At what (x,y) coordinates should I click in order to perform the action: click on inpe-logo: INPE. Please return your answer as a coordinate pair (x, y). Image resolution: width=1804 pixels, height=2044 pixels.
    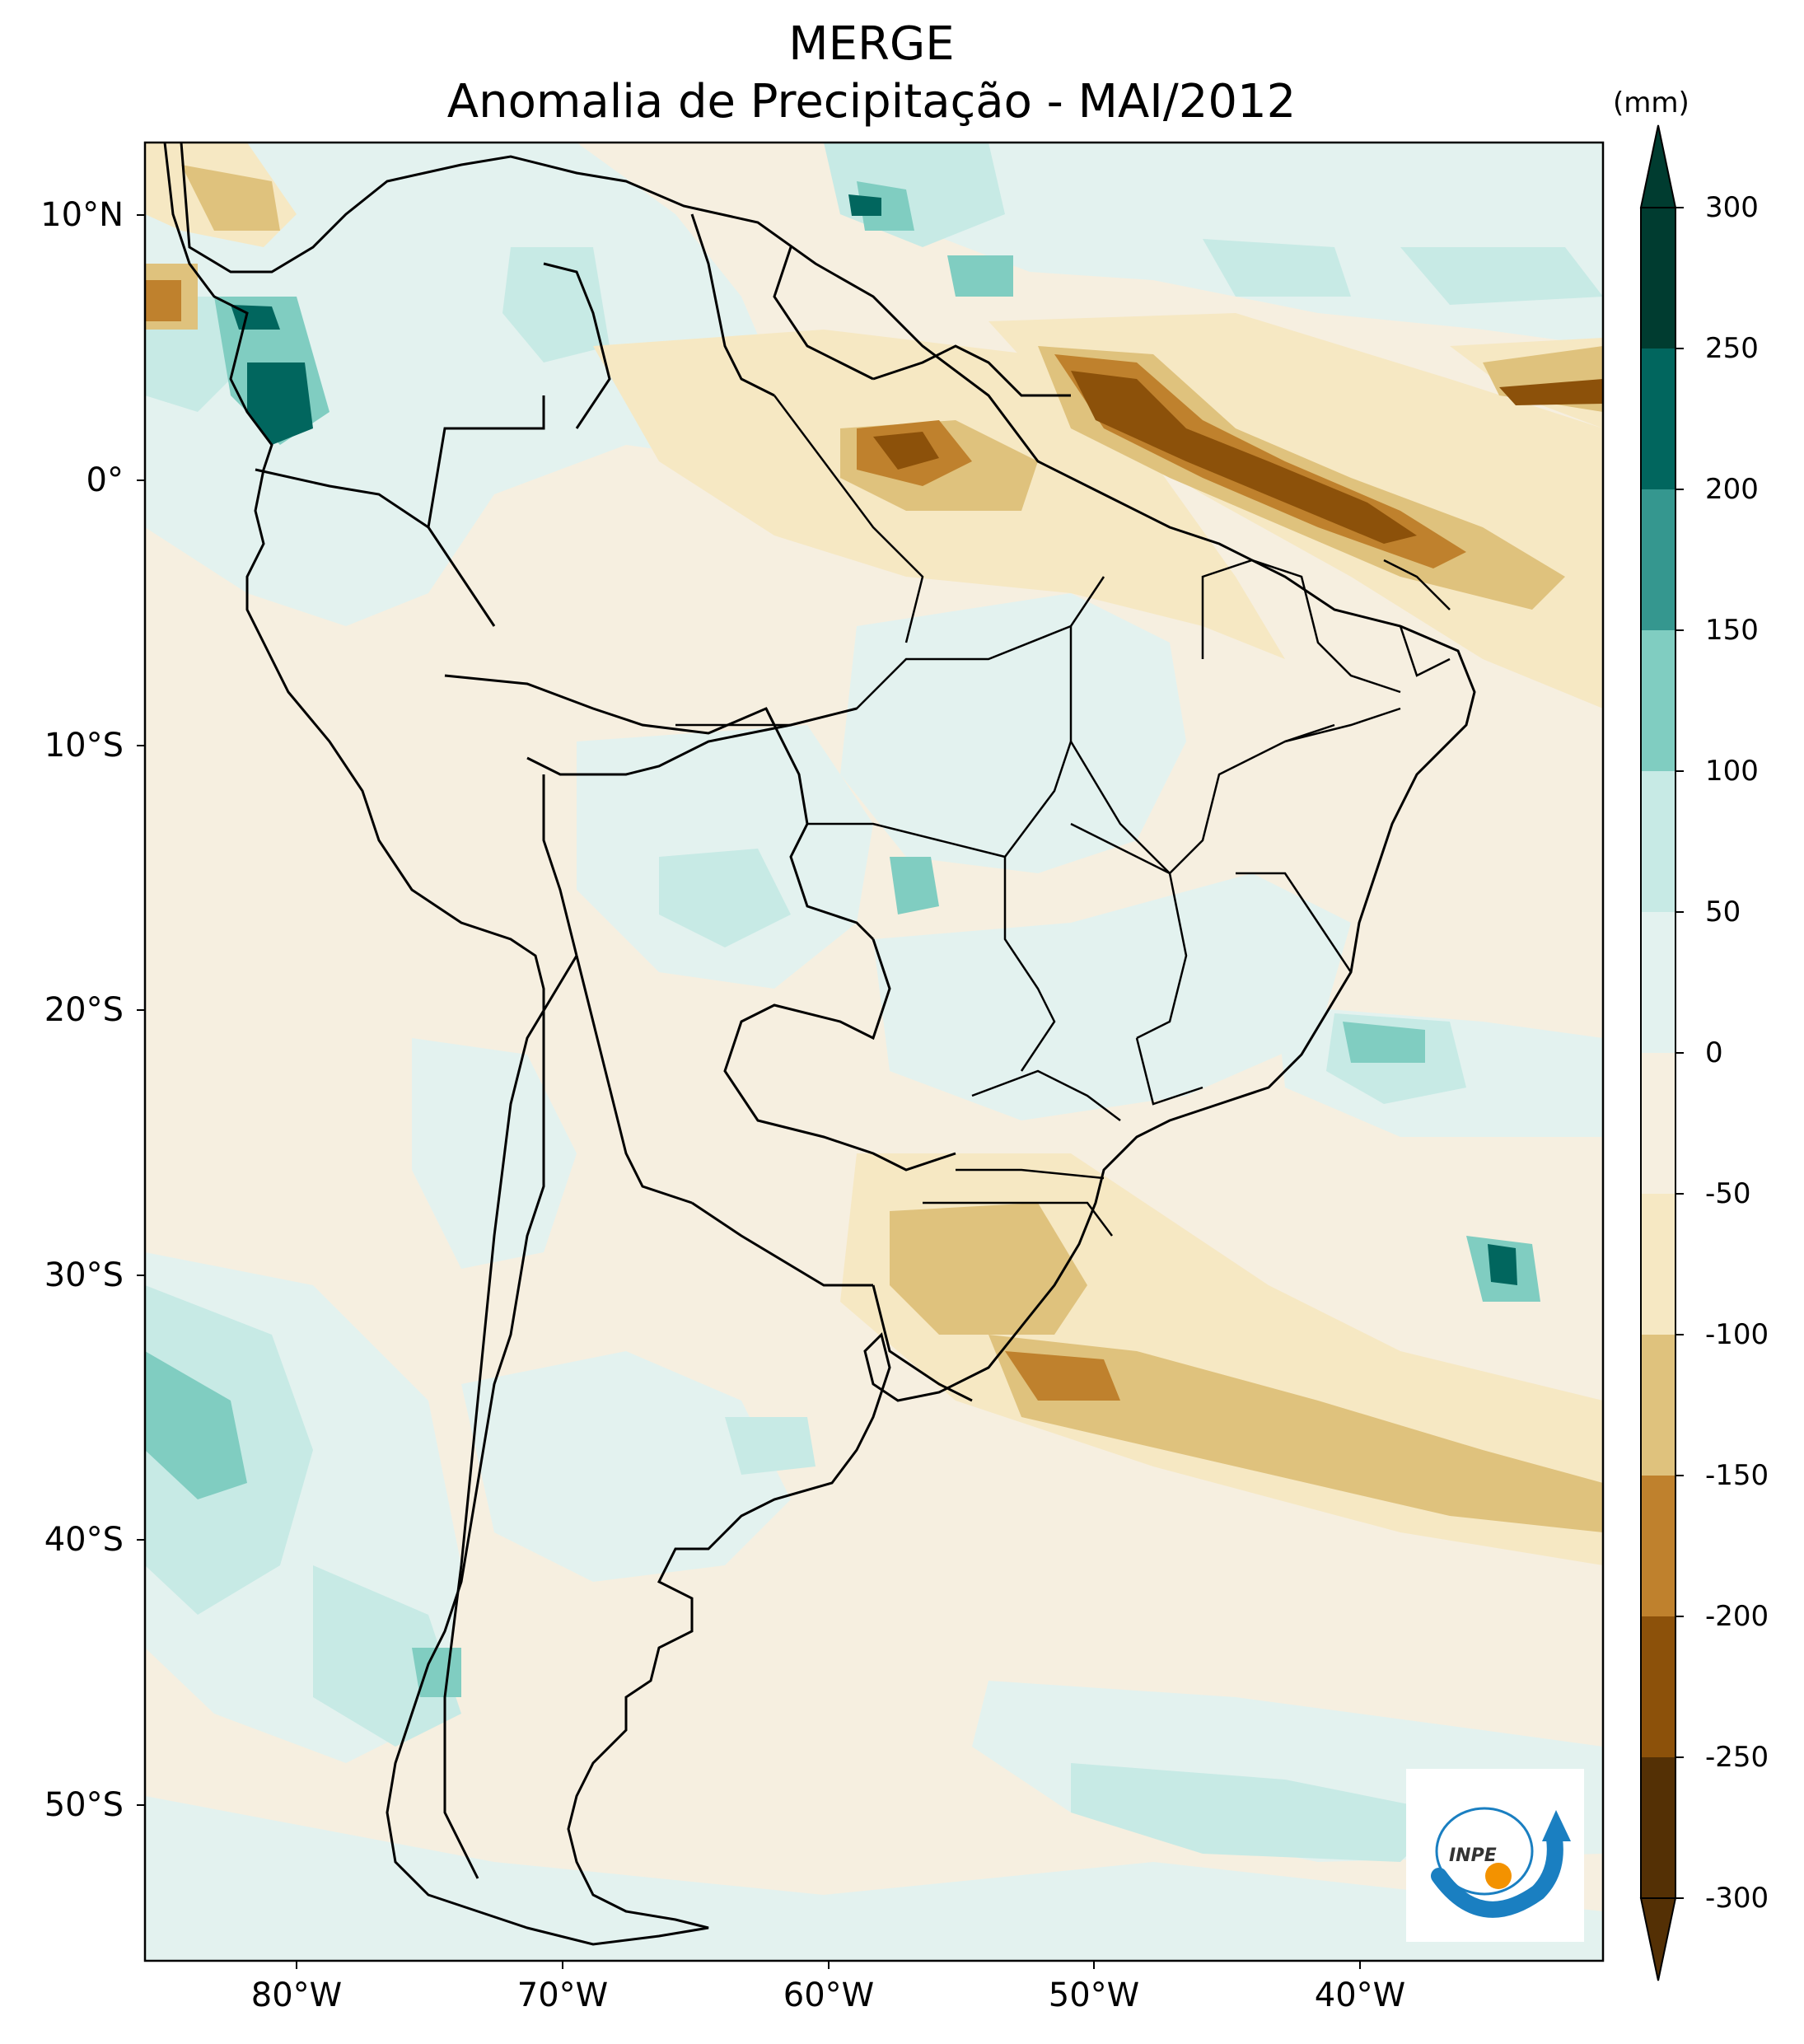
    Looking at the image, I should click on (1495, 1855).